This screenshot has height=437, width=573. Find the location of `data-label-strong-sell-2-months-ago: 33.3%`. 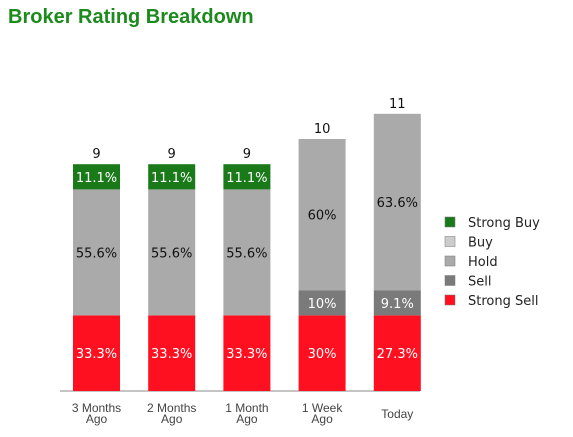

data-label-strong-sell-2-months-ago: 33.3% is located at coordinates (171, 354).